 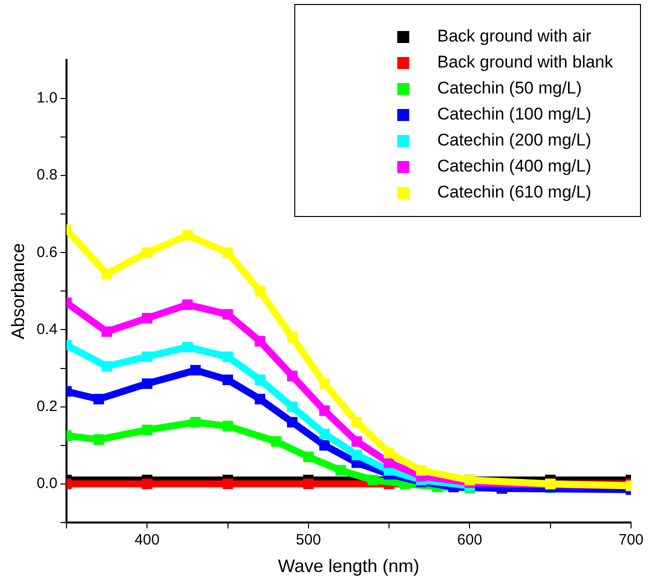 I want to click on x-tick-label: 400, so click(x=147, y=540).